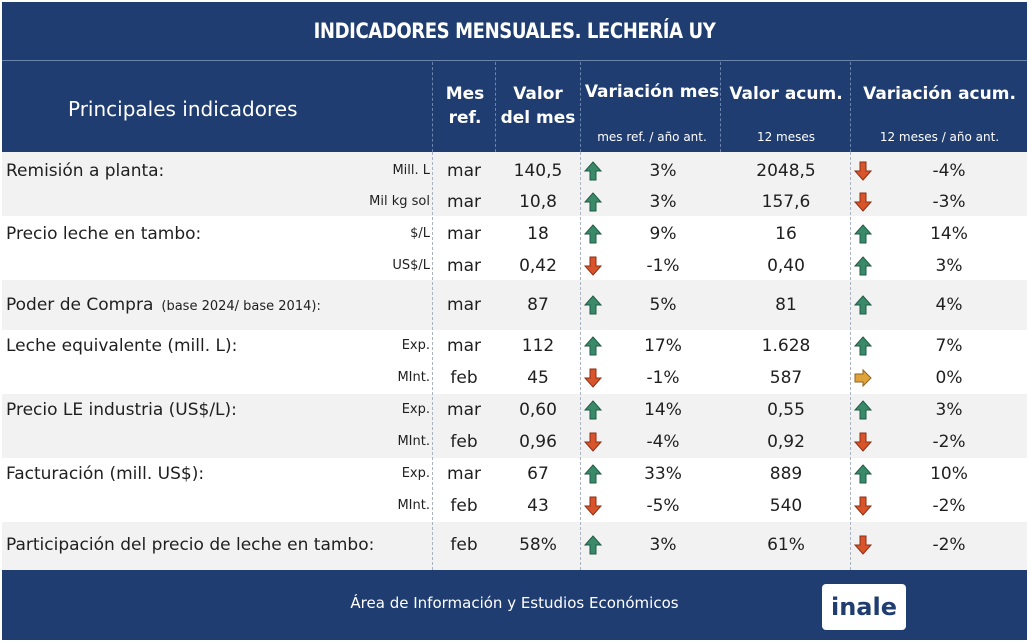 The image size is (1031, 644). What do you see at coordinates (949, 202) in the screenshot?
I see `cell-variacion-acum: -3%` at bounding box center [949, 202].